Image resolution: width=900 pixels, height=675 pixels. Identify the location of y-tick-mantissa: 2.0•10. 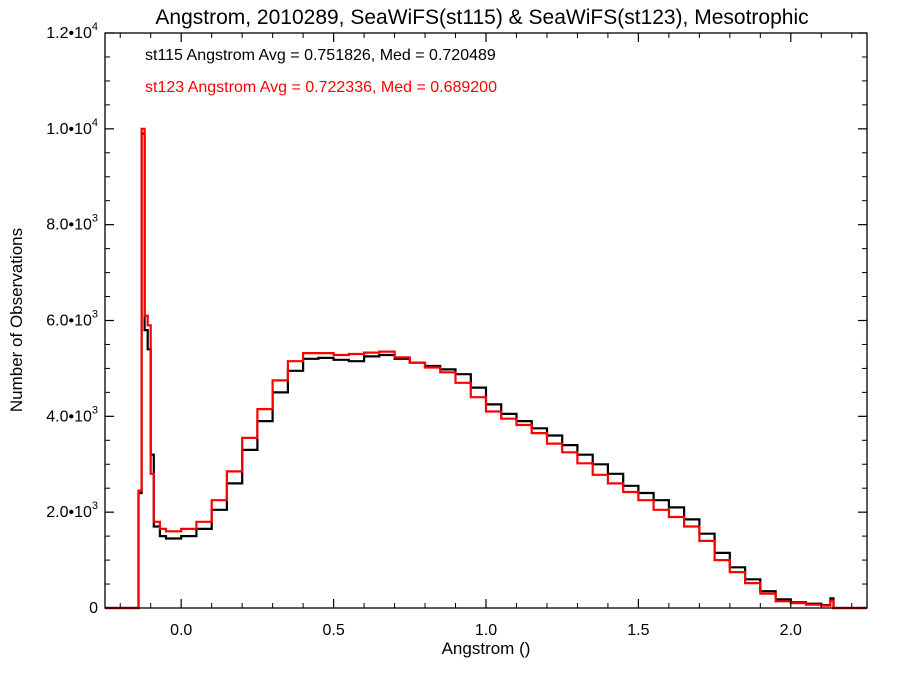
(69, 512).